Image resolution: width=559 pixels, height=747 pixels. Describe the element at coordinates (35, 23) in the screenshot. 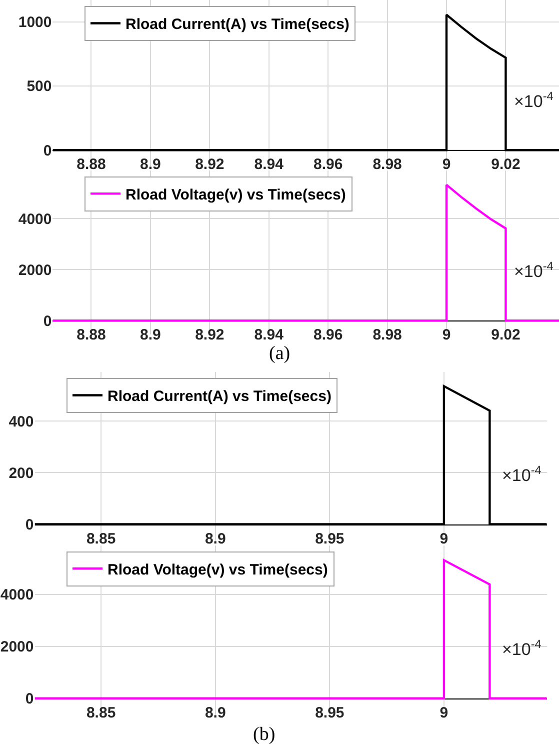

I see `y-tick-label: 1000` at that location.